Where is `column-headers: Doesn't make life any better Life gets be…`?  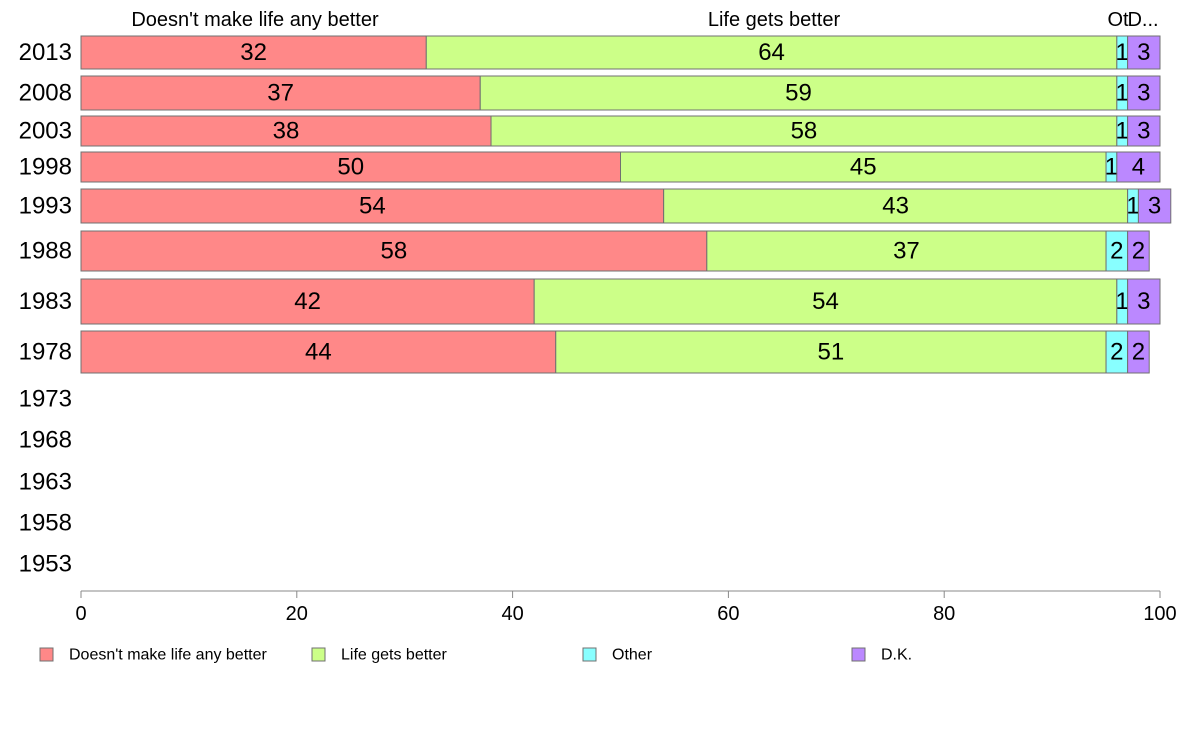 column-headers: Doesn't make life any better Life gets be… is located at coordinates (644, 20).